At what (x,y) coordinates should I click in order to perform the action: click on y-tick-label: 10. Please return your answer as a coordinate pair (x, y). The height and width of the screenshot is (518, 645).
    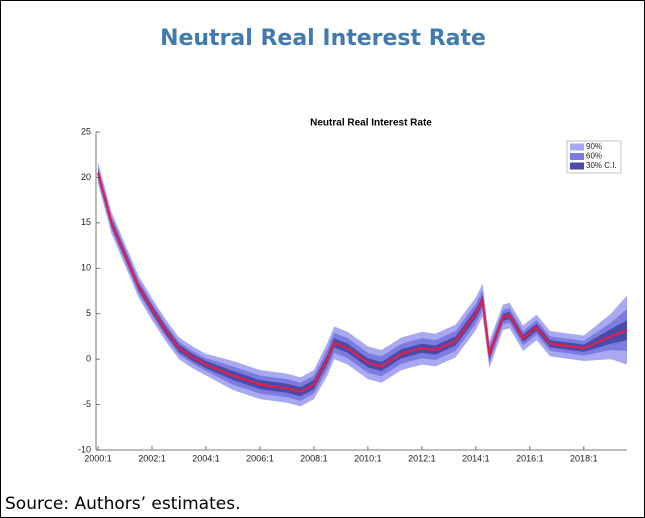
    Looking at the image, I should click on (86, 268).